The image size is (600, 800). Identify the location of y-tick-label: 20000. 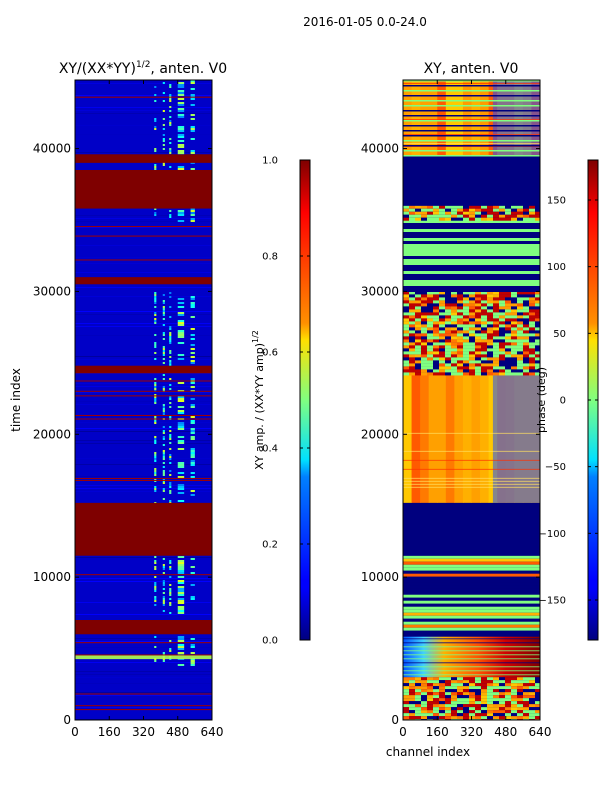
(380, 434).